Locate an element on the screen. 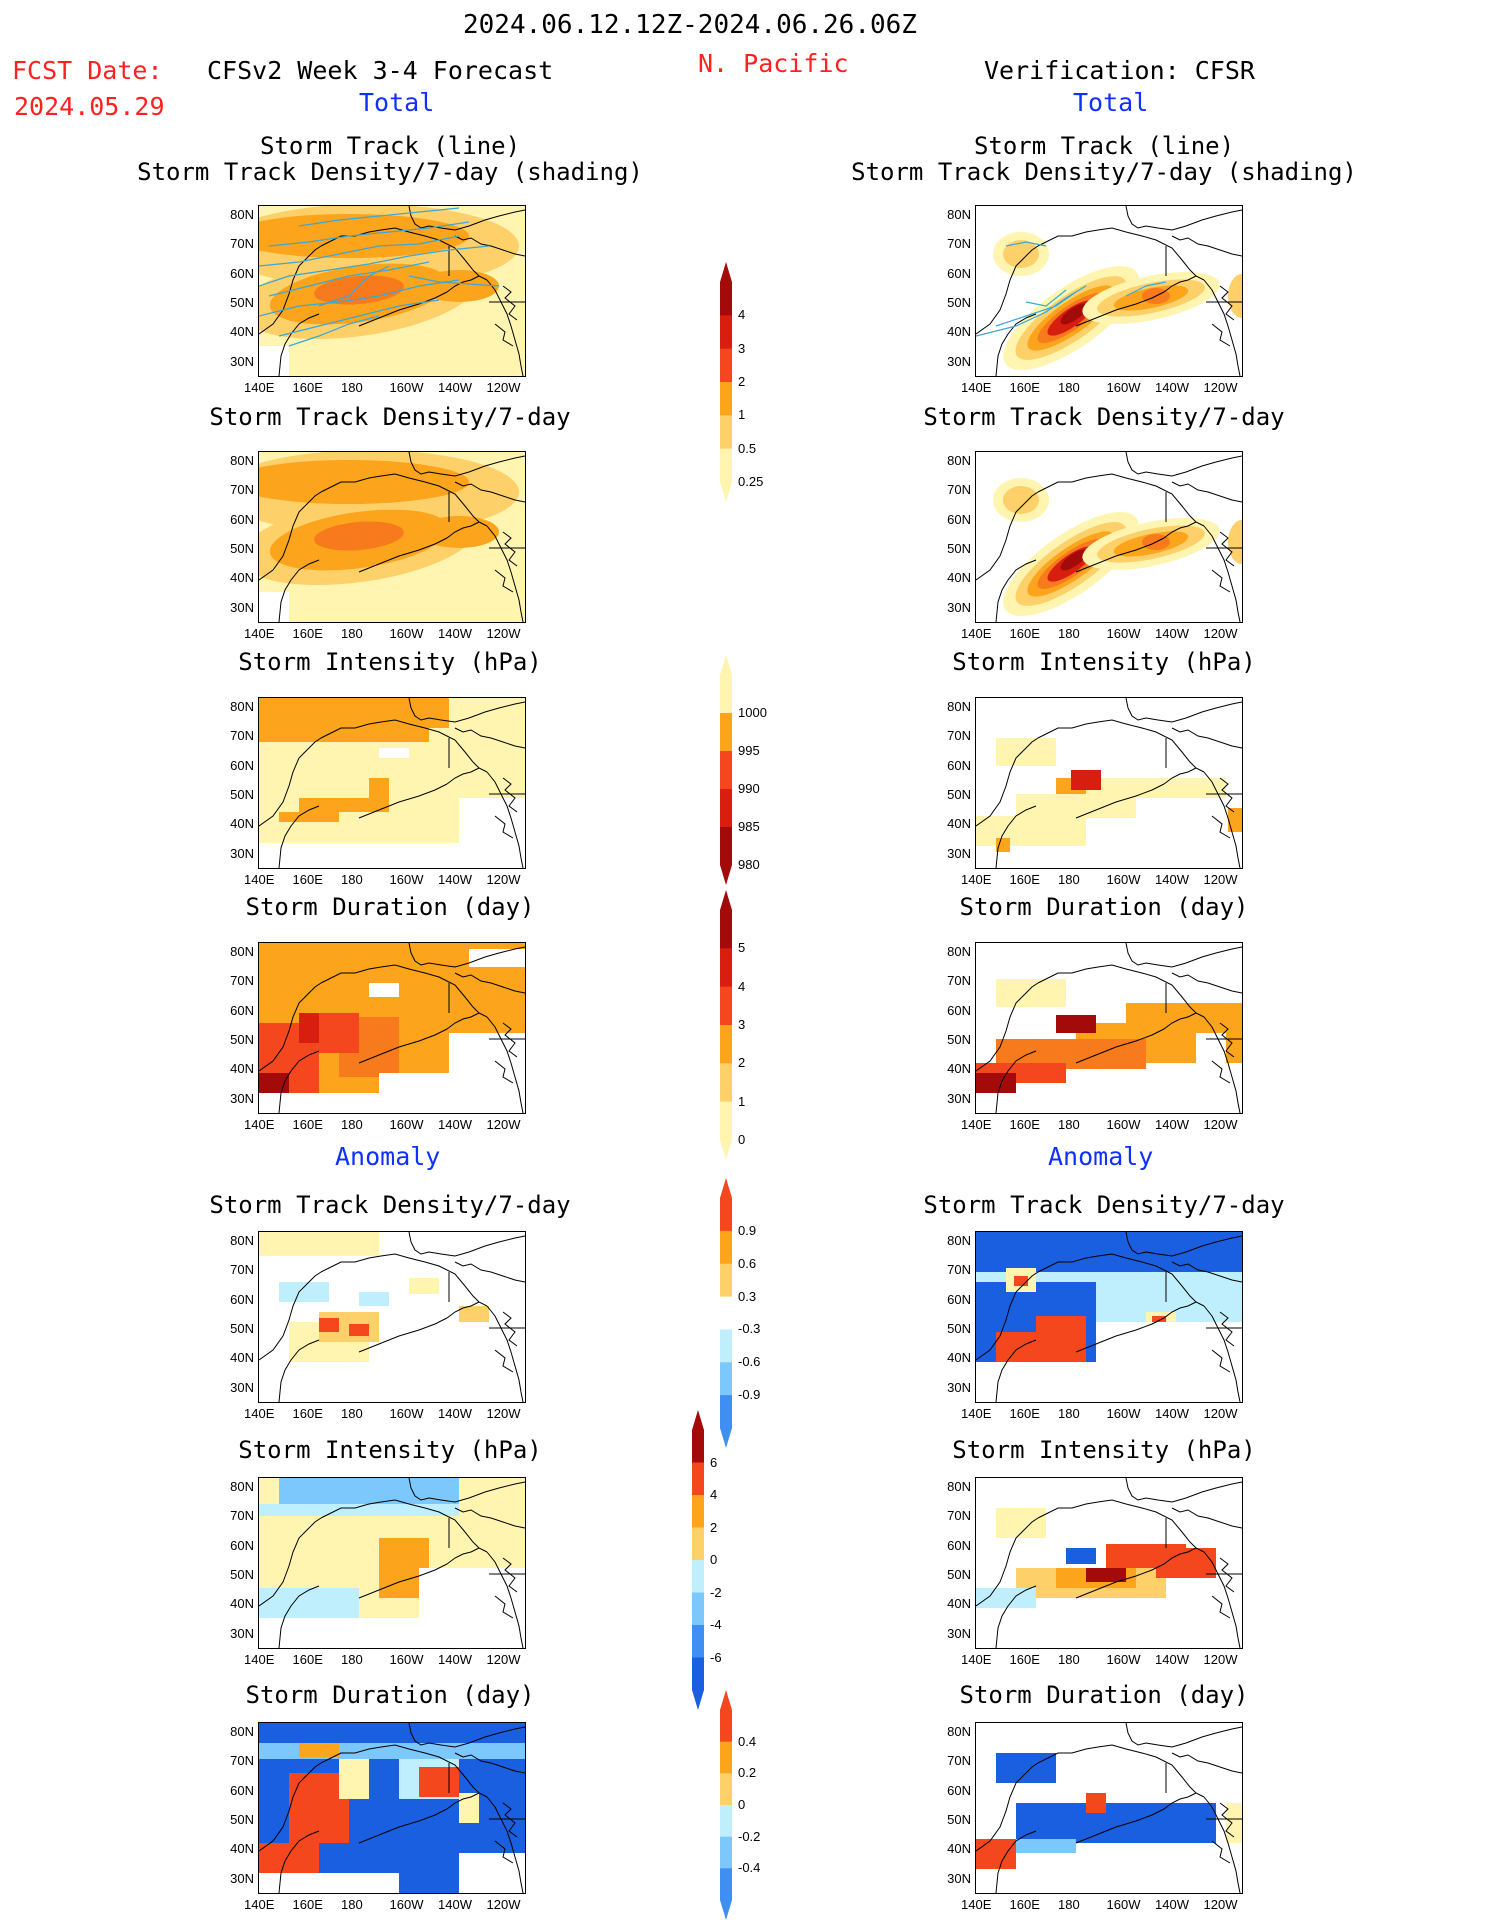  map-forecast-total-track is located at coordinates (392, 291).